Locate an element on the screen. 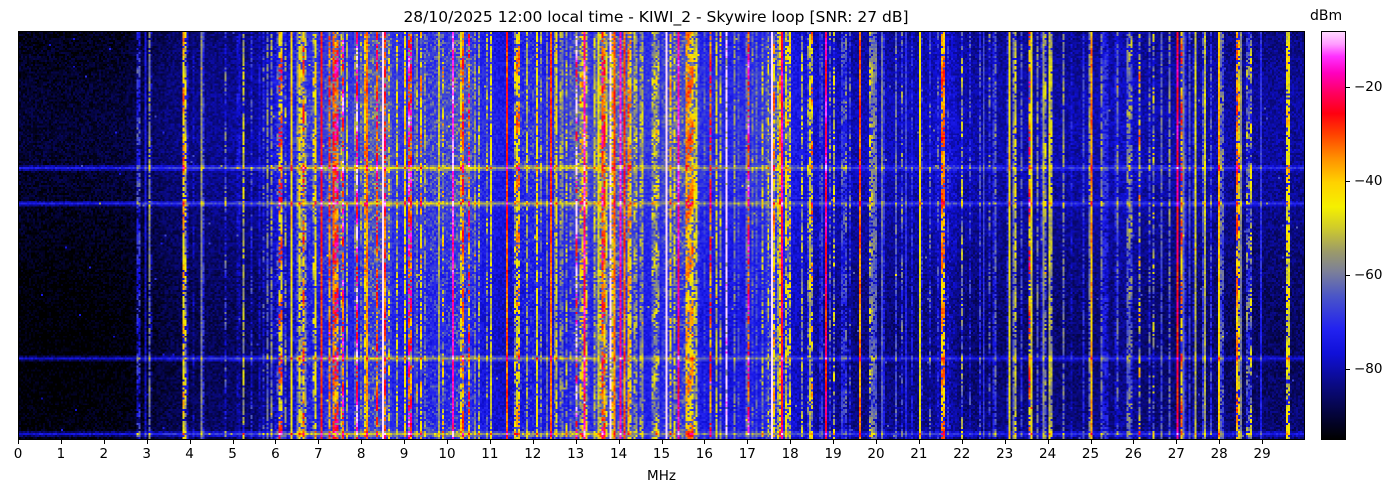 The height and width of the screenshot is (500, 1400). x-axis-tick-label: 2 is located at coordinates (104, 454).